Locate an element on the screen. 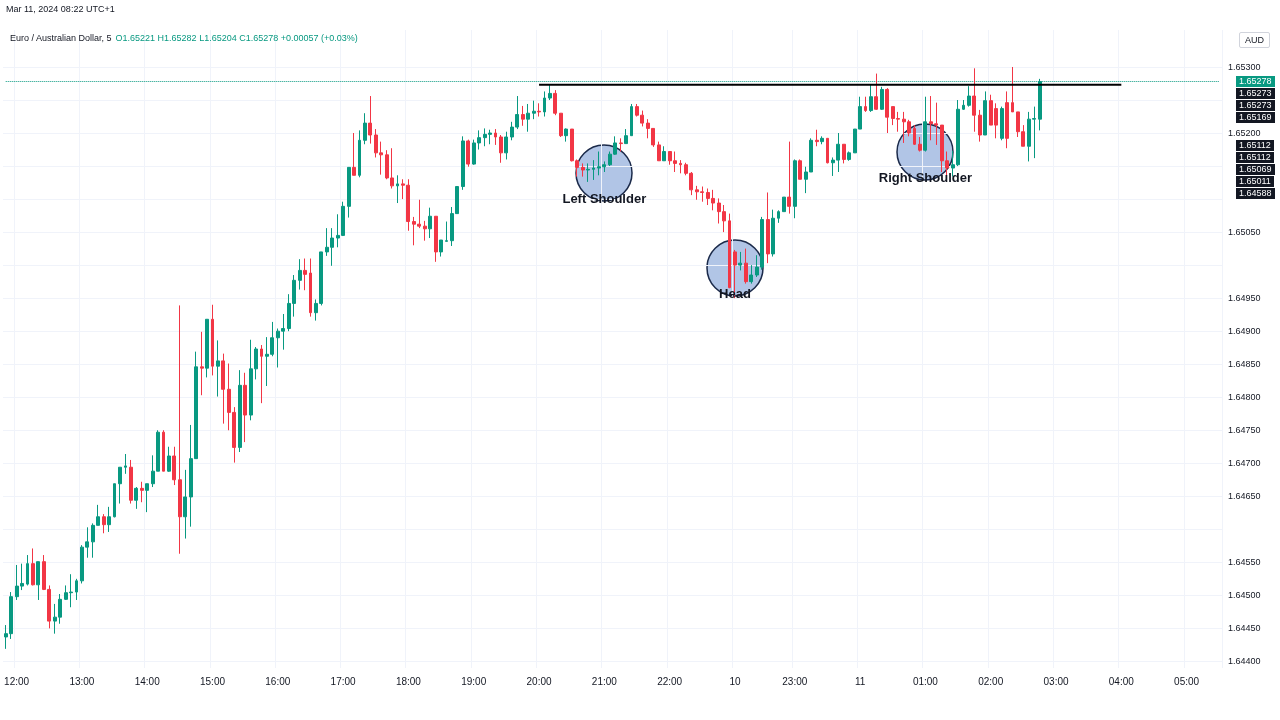  y-tick-label: 1.64950 is located at coordinates (1244, 298).